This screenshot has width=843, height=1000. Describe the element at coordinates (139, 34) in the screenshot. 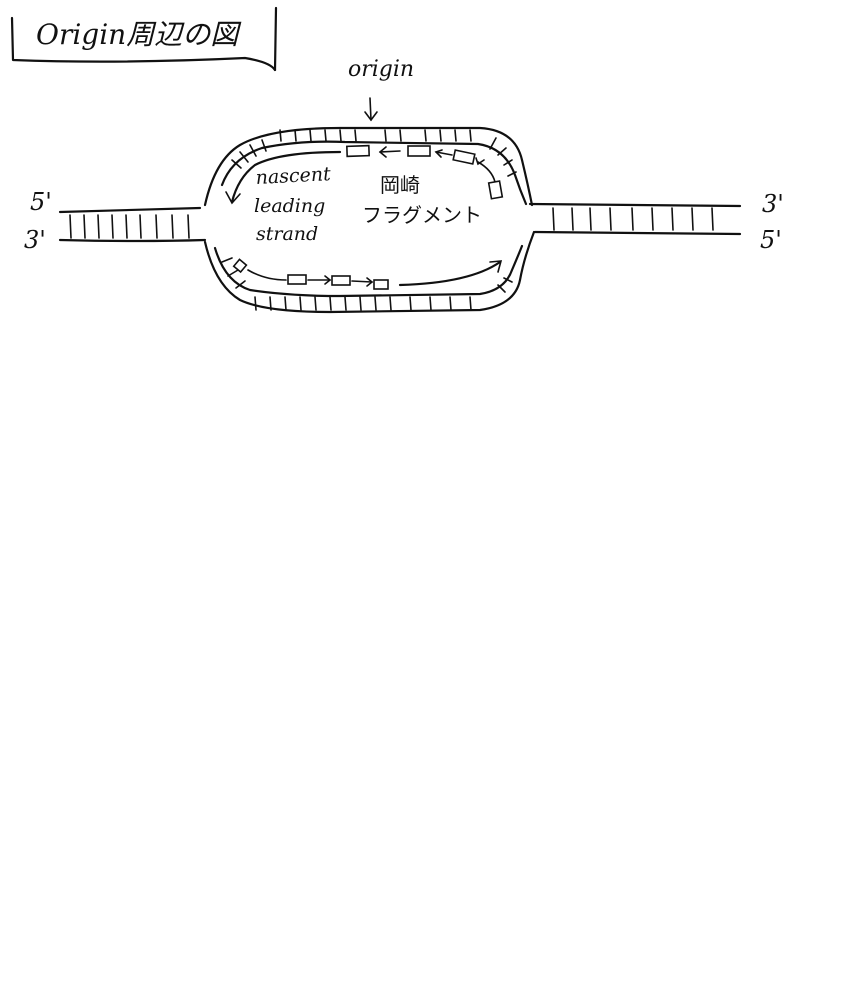

I see `title-text: Origin周辺の図` at that location.